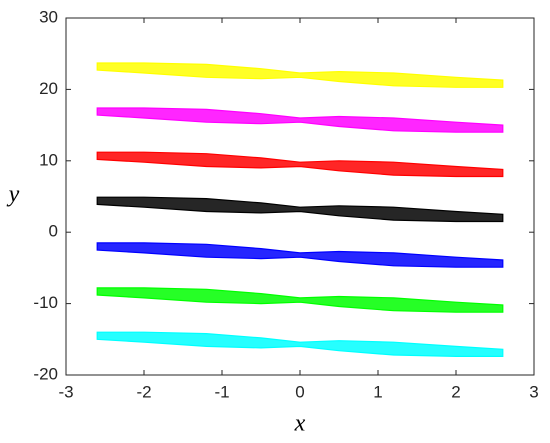  What do you see at coordinates (533, 391) in the screenshot?
I see `x-tick-label: 3` at bounding box center [533, 391].